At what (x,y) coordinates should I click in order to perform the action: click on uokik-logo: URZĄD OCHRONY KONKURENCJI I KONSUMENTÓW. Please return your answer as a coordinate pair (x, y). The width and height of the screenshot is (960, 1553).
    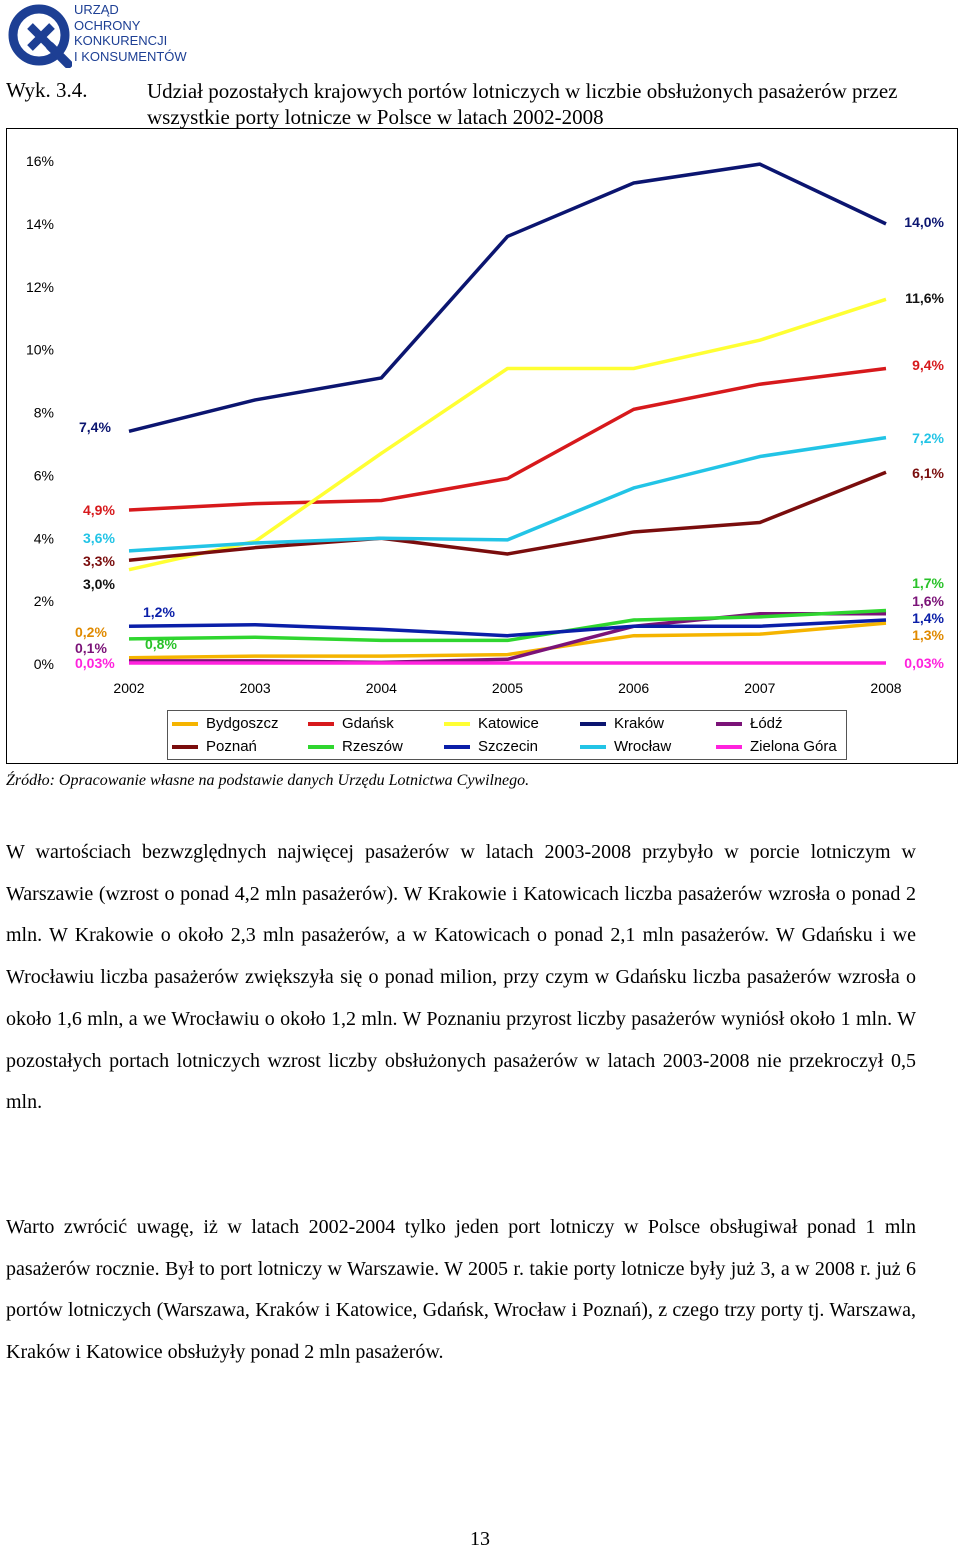
    Looking at the image, I should click on (106, 35).